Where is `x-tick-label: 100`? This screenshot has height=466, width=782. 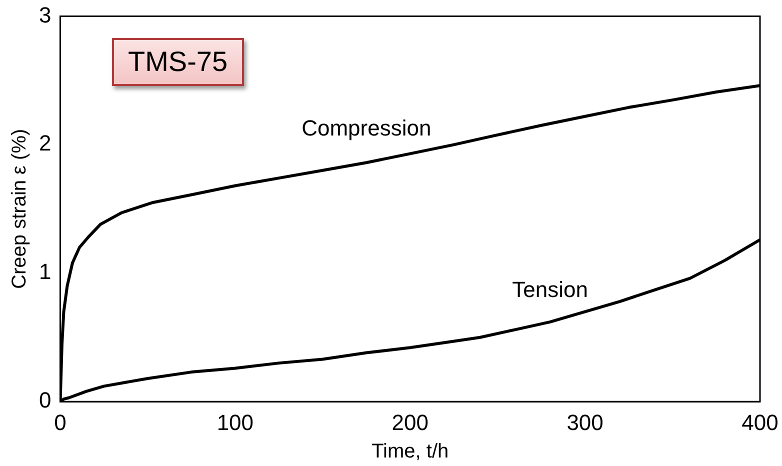
x-tick-label: 100 is located at coordinates (235, 422).